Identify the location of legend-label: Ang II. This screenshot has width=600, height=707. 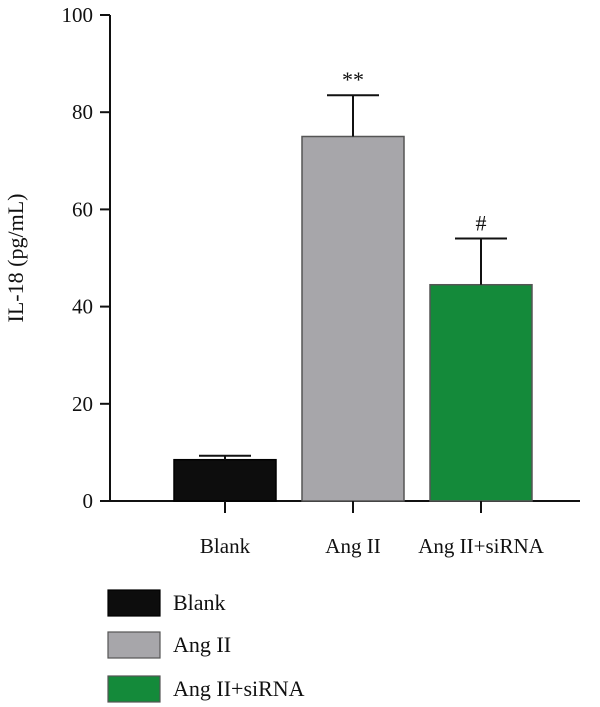
(202, 644).